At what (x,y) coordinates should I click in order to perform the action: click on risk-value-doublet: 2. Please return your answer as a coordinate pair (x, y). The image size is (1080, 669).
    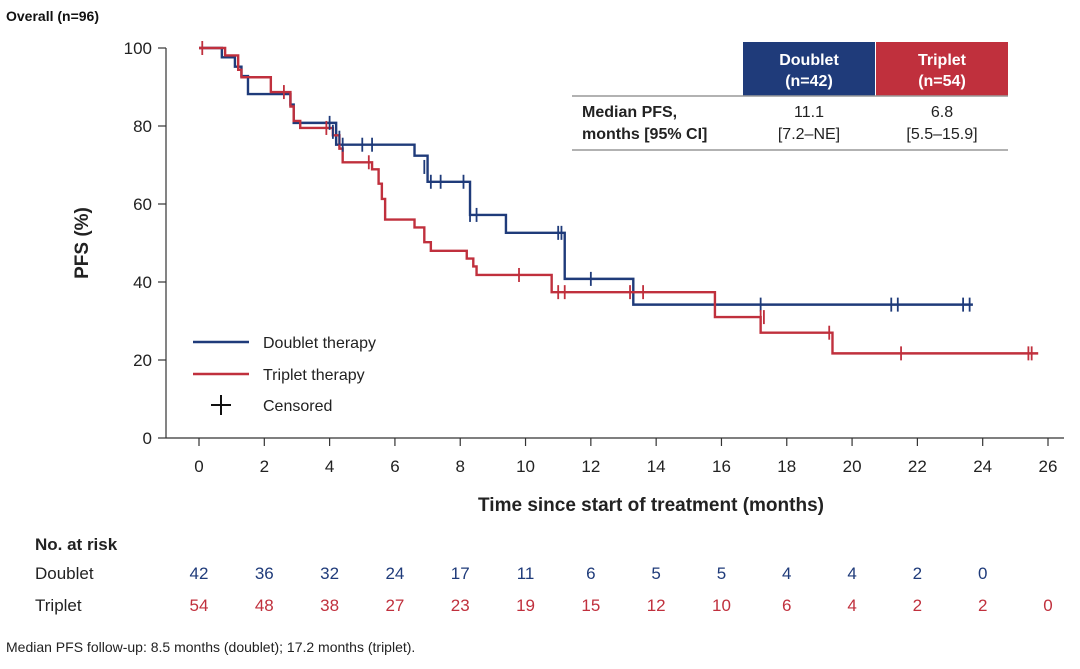
    Looking at the image, I should click on (917, 573).